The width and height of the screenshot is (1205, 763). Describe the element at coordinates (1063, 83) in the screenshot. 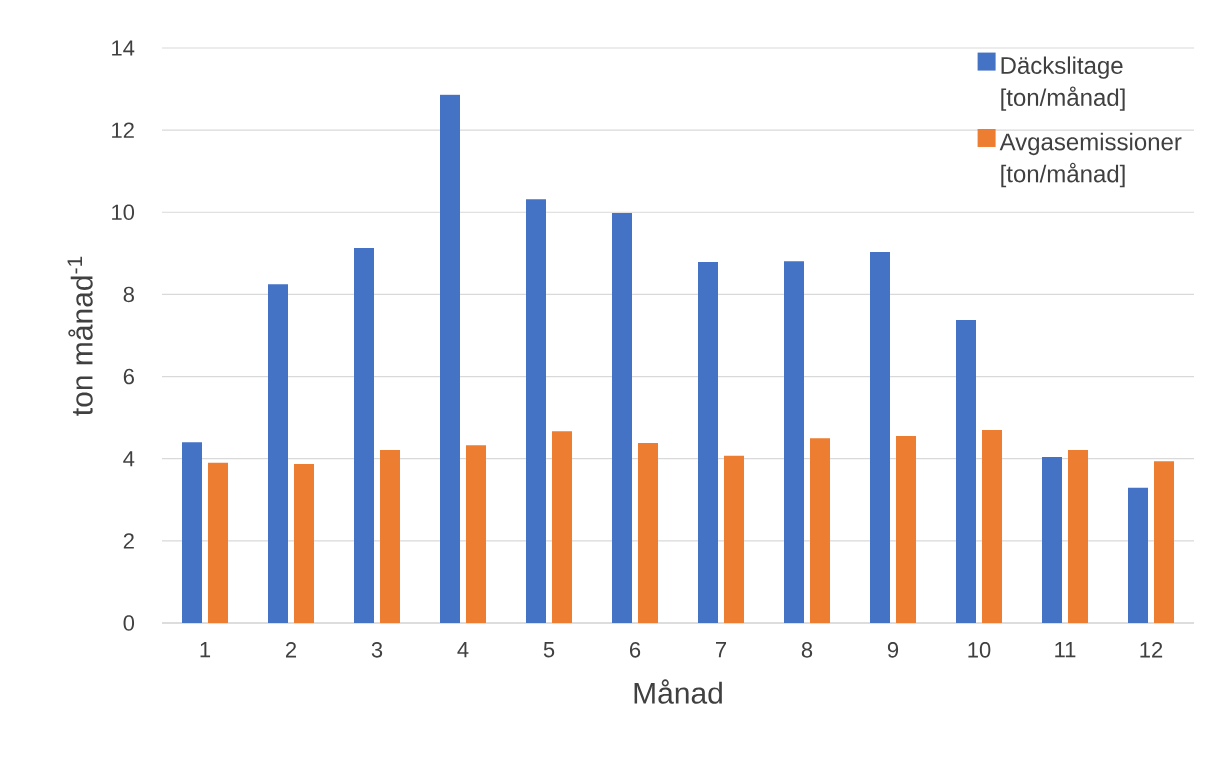

I see `legend-label: Däckslitage [ton/månad]` at that location.